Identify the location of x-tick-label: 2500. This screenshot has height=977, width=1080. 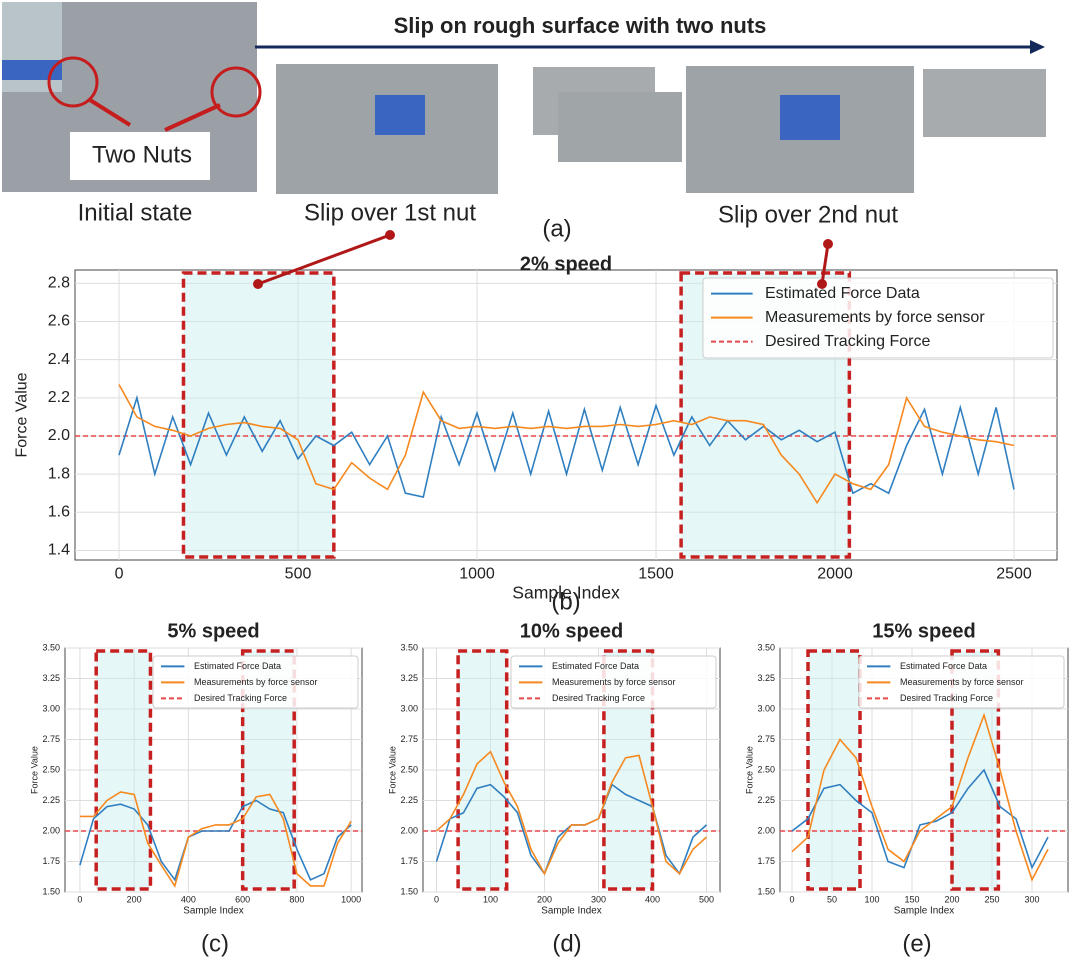
(1014, 574).